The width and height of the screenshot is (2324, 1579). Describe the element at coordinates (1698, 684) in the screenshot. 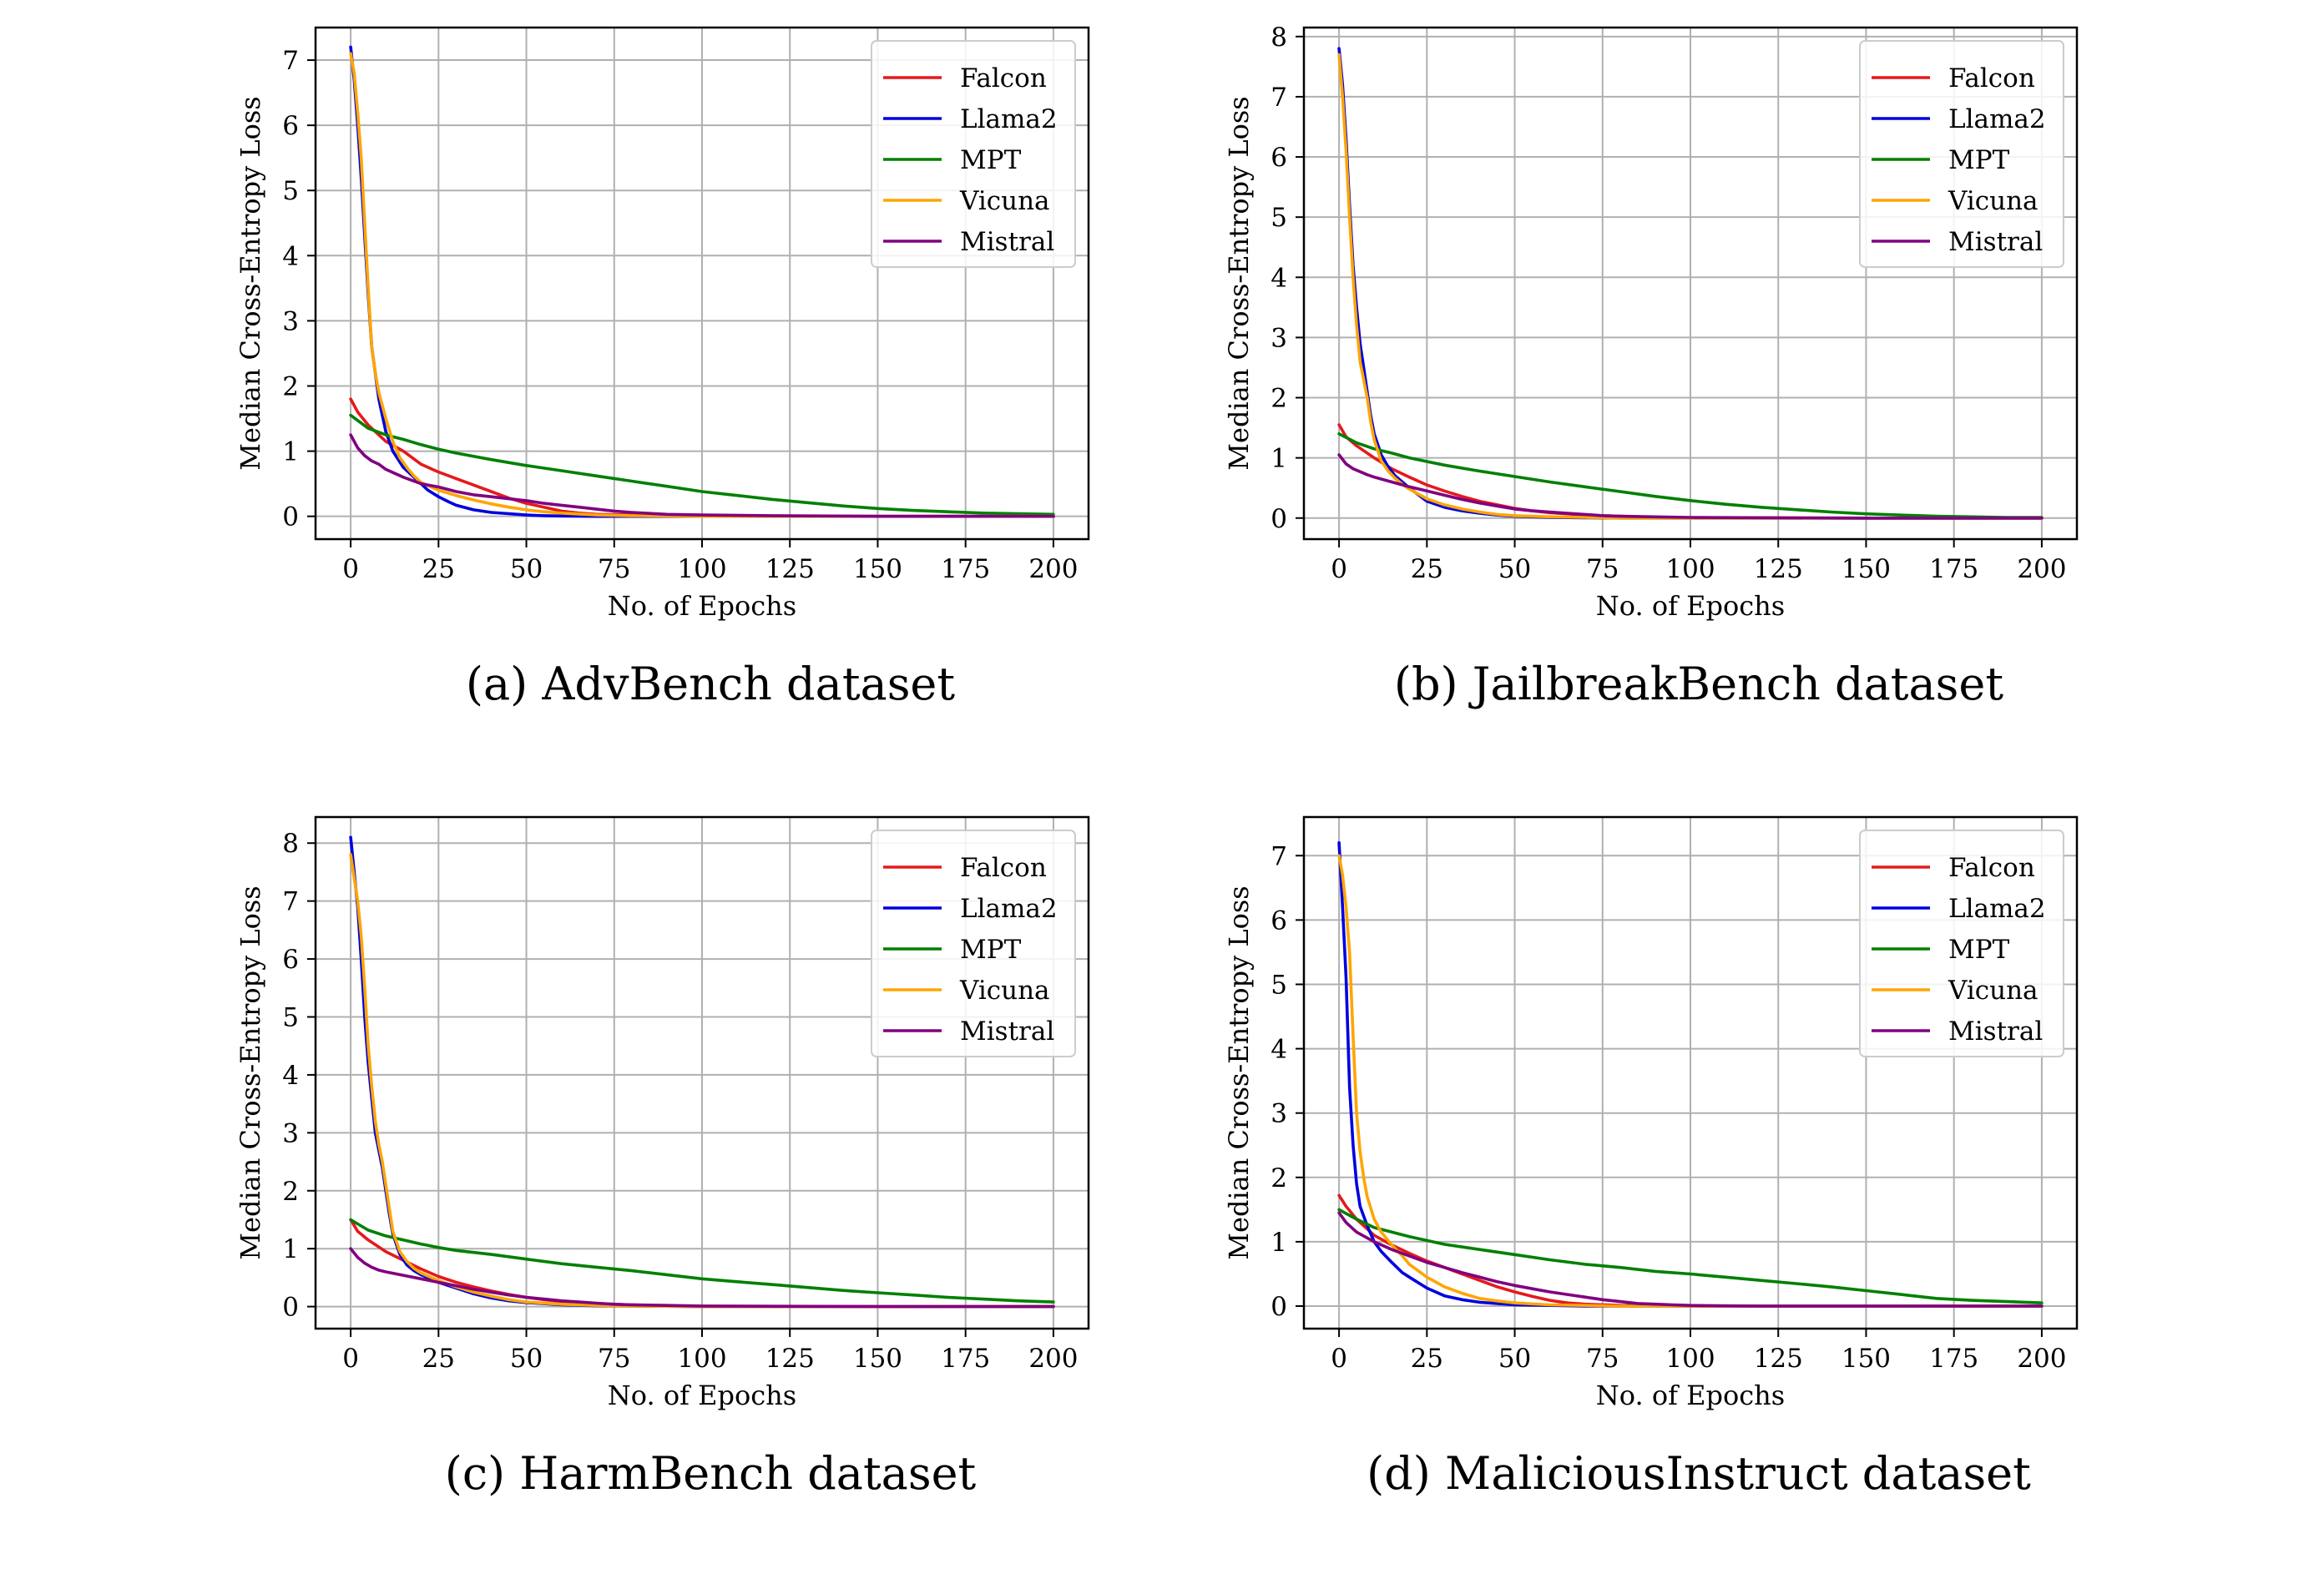

I see `subfigure-caption: (b) JailbreakBench dataset` at that location.